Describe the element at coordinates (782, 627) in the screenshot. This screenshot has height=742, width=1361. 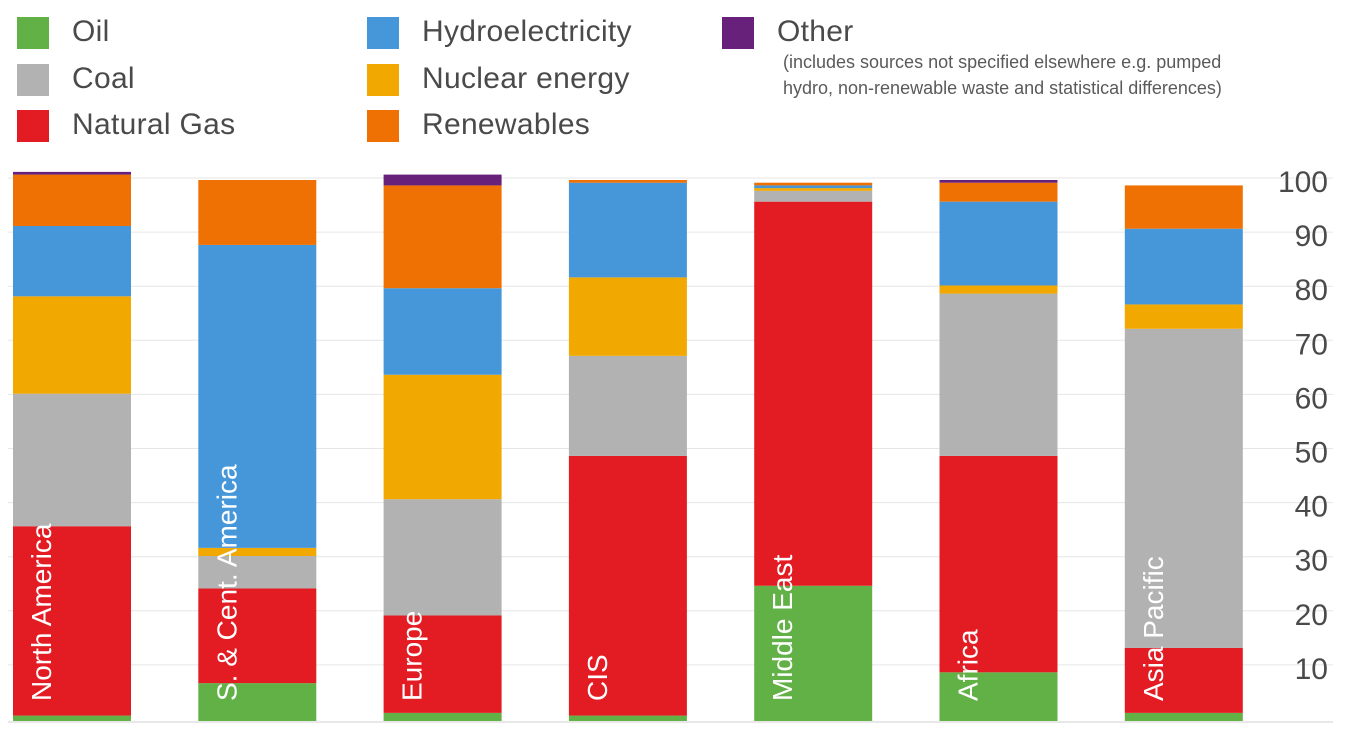
I see `category-label: Middle East` at that location.